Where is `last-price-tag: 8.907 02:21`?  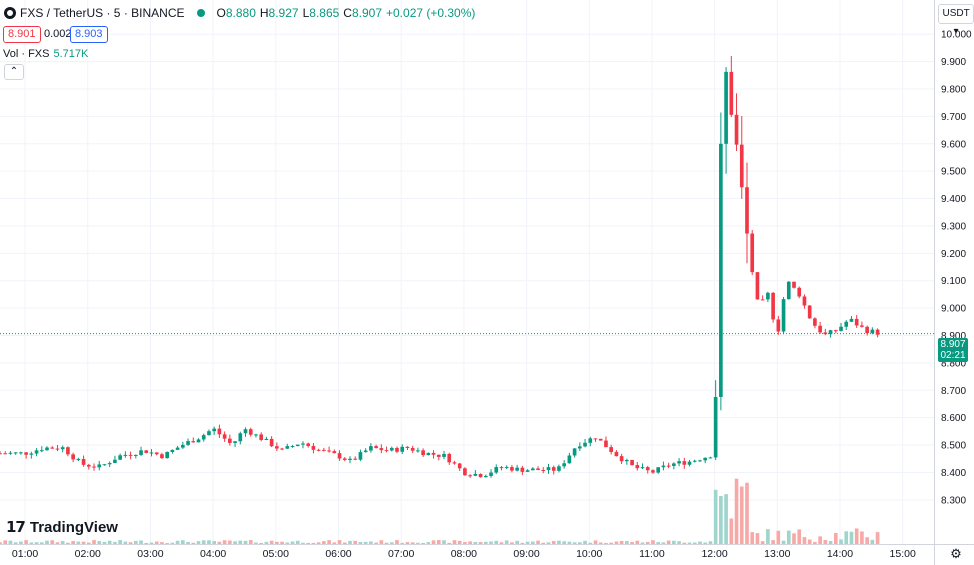 last-price-tag: 8.907 02:21 is located at coordinates (953, 350).